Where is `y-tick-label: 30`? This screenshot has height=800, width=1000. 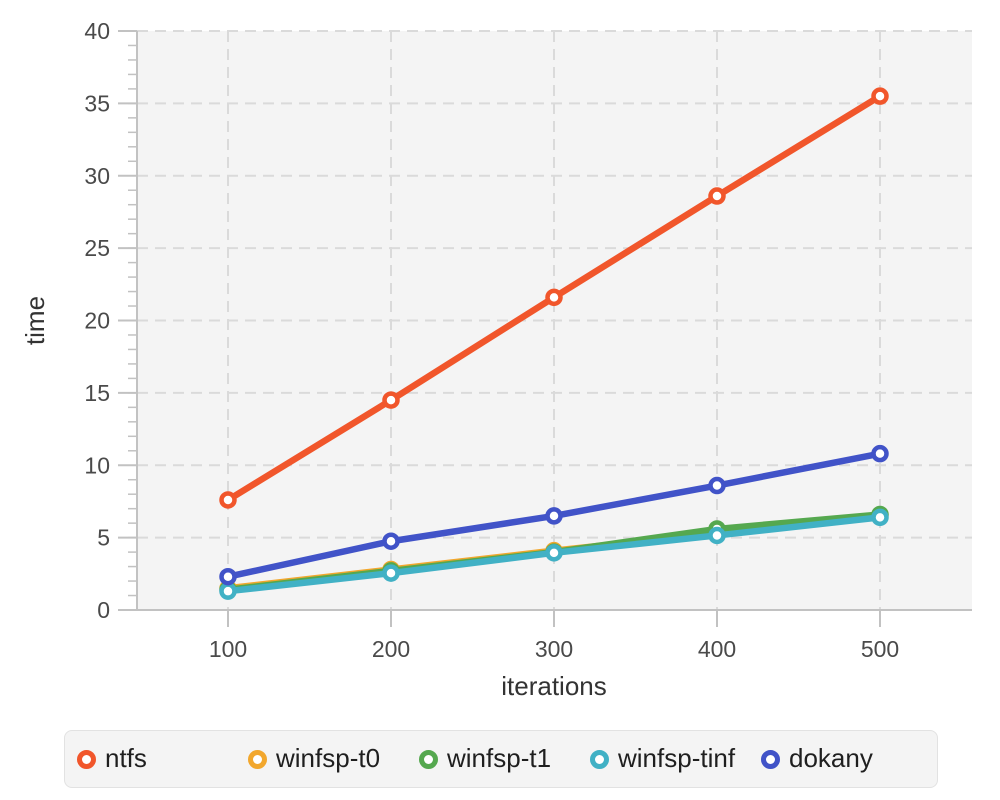 y-tick-label: 30 is located at coordinates (97, 176).